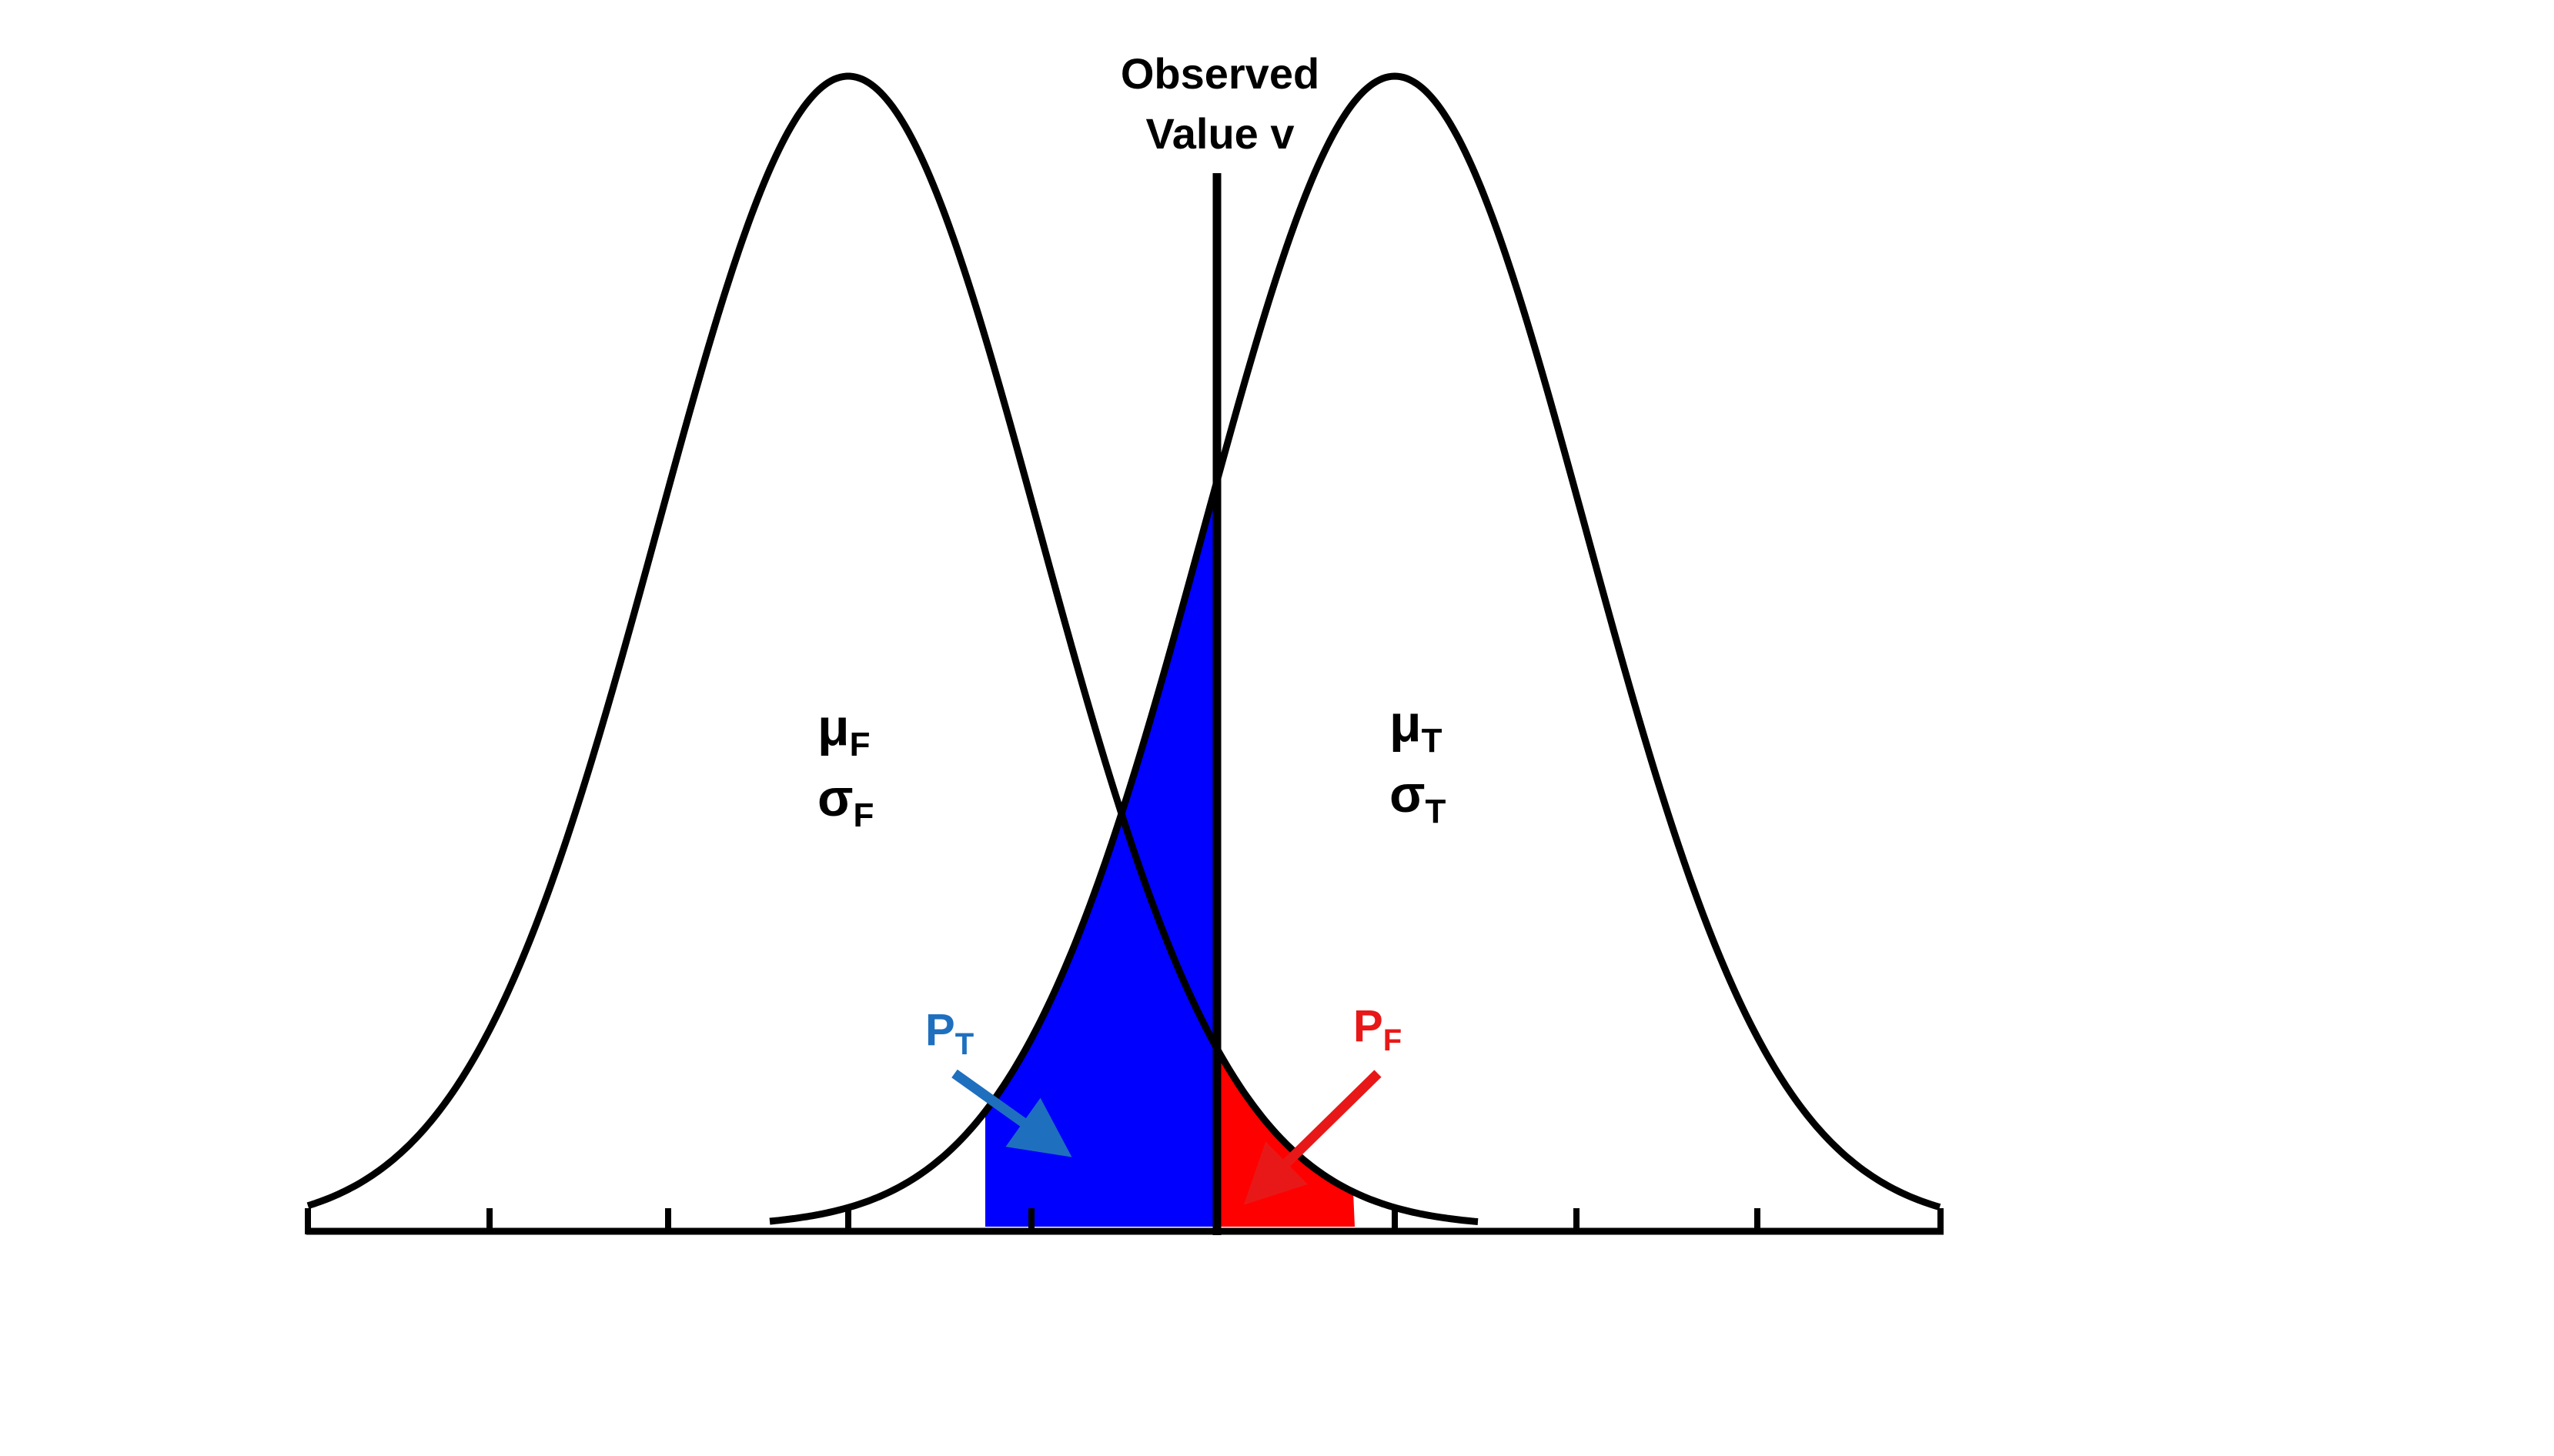 The width and height of the screenshot is (2554, 1456). I want to click on sigma-true-label: σT, so click(1418, 798).